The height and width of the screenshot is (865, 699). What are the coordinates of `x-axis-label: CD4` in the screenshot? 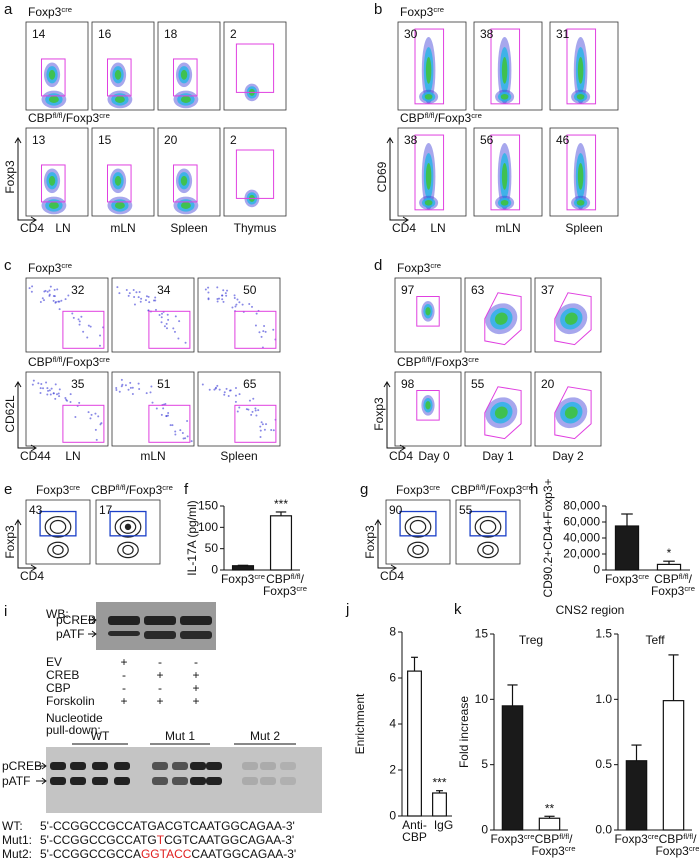 It's located at (392, 576).